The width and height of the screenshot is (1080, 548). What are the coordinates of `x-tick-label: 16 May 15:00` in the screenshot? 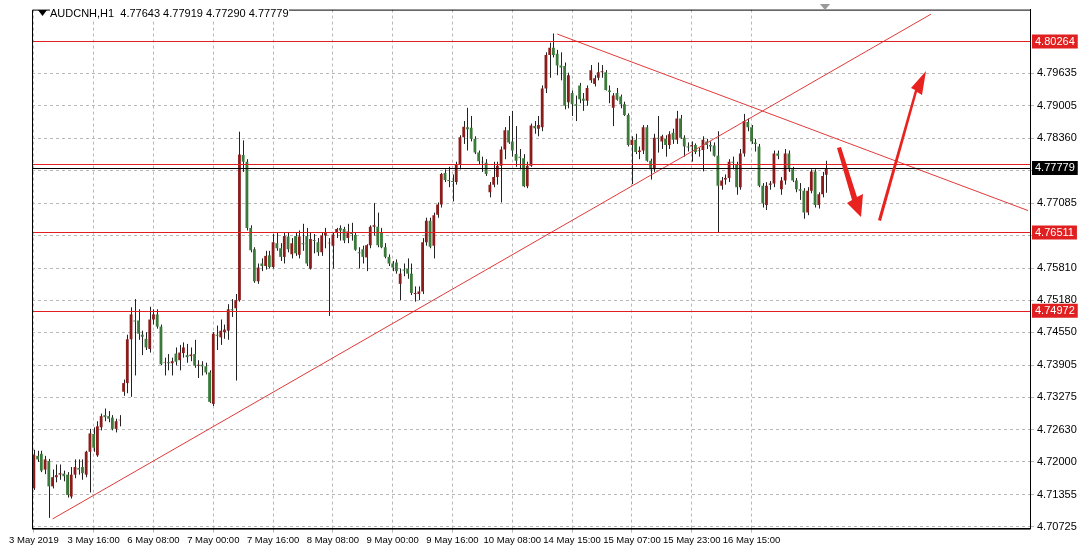 It's located at (751, 539).